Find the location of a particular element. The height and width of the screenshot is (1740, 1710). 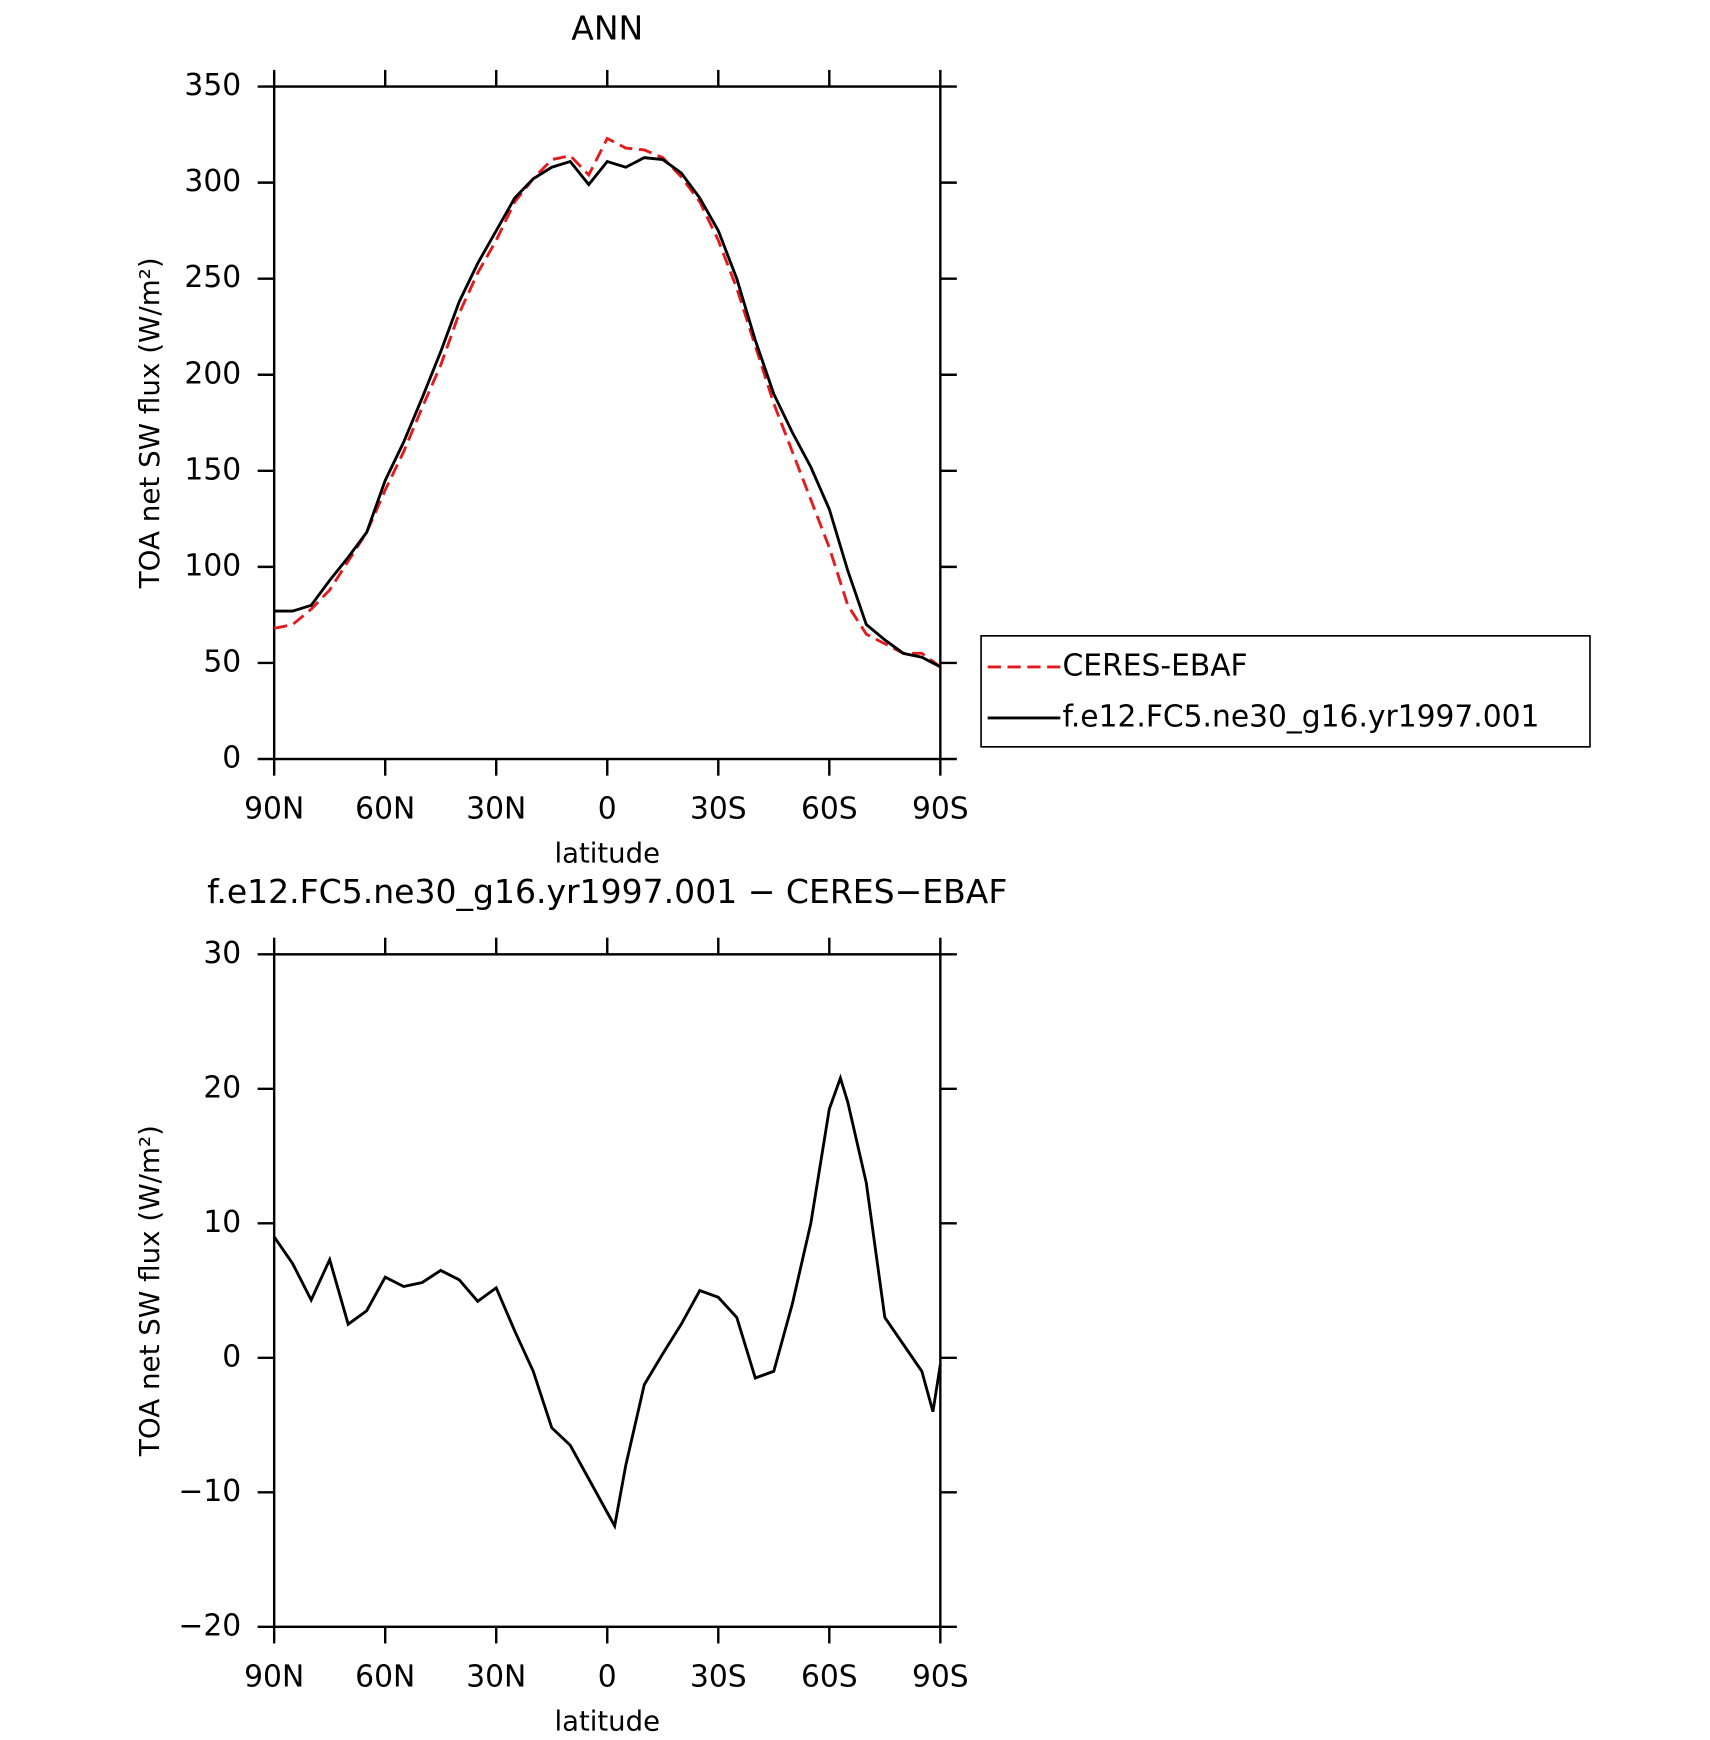

y-tick-label: 30 is located at coordinates (222, 953).